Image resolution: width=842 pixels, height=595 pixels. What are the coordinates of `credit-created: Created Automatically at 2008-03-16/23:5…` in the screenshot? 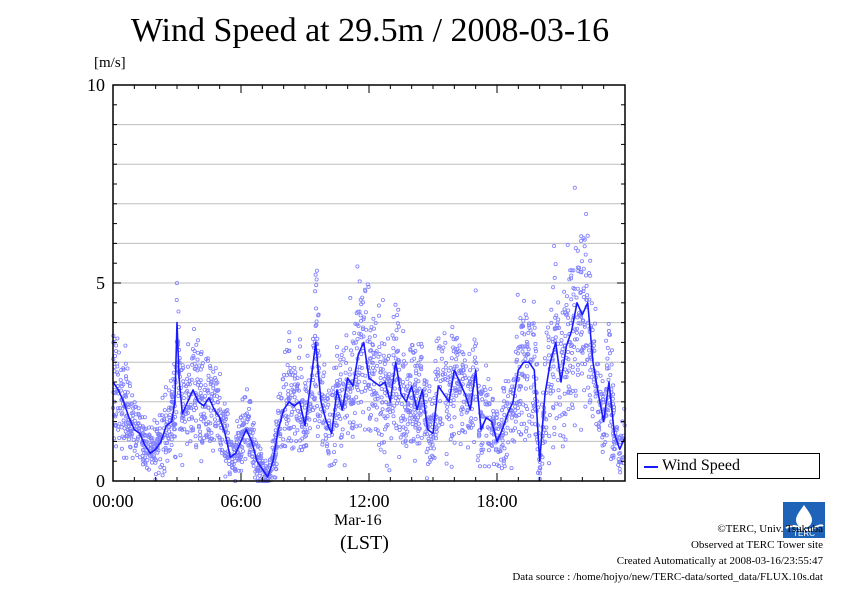 It's located at (719, 561).